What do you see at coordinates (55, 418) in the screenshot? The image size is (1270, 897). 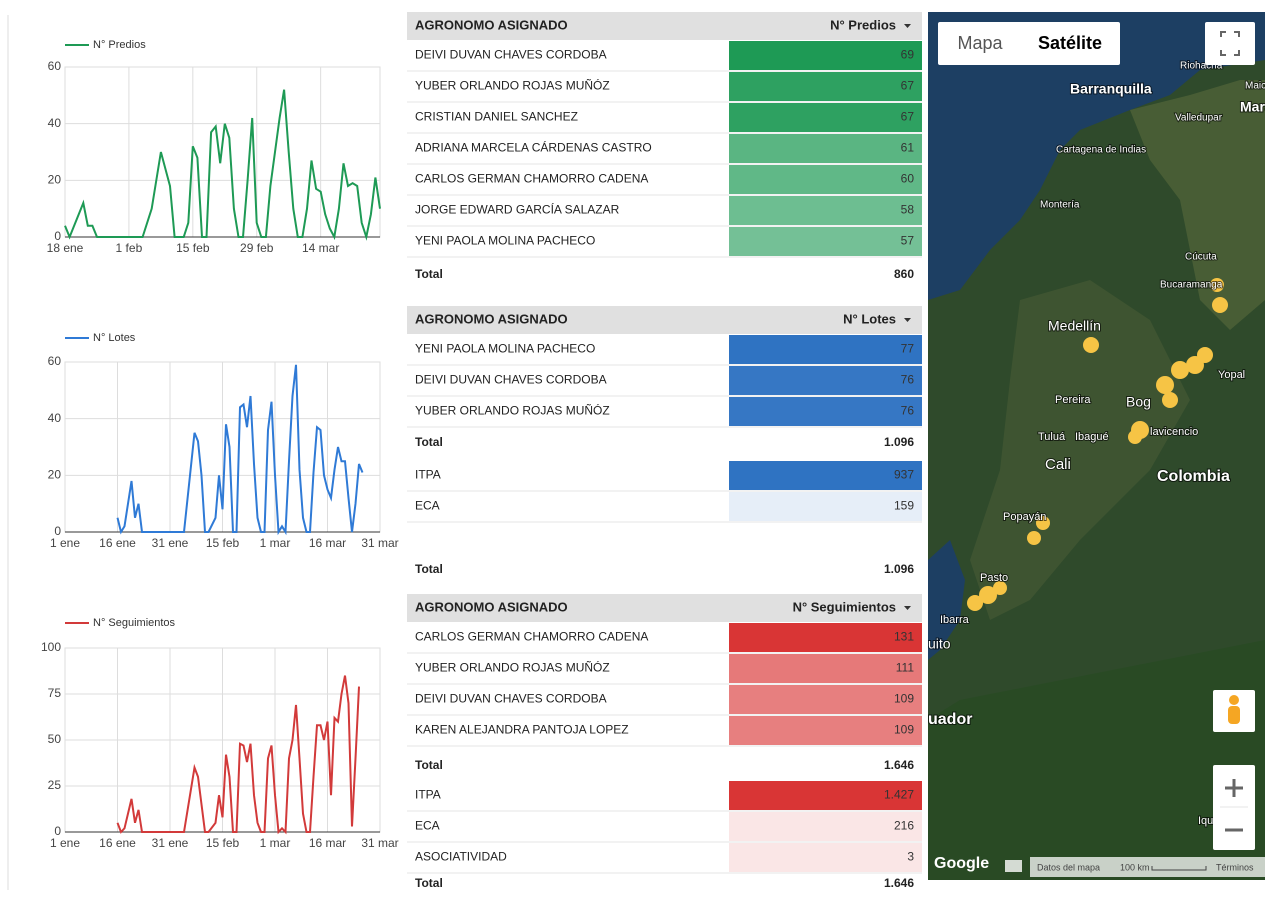 I see `y-tick-label: 40` at bounding box center [55, 418].